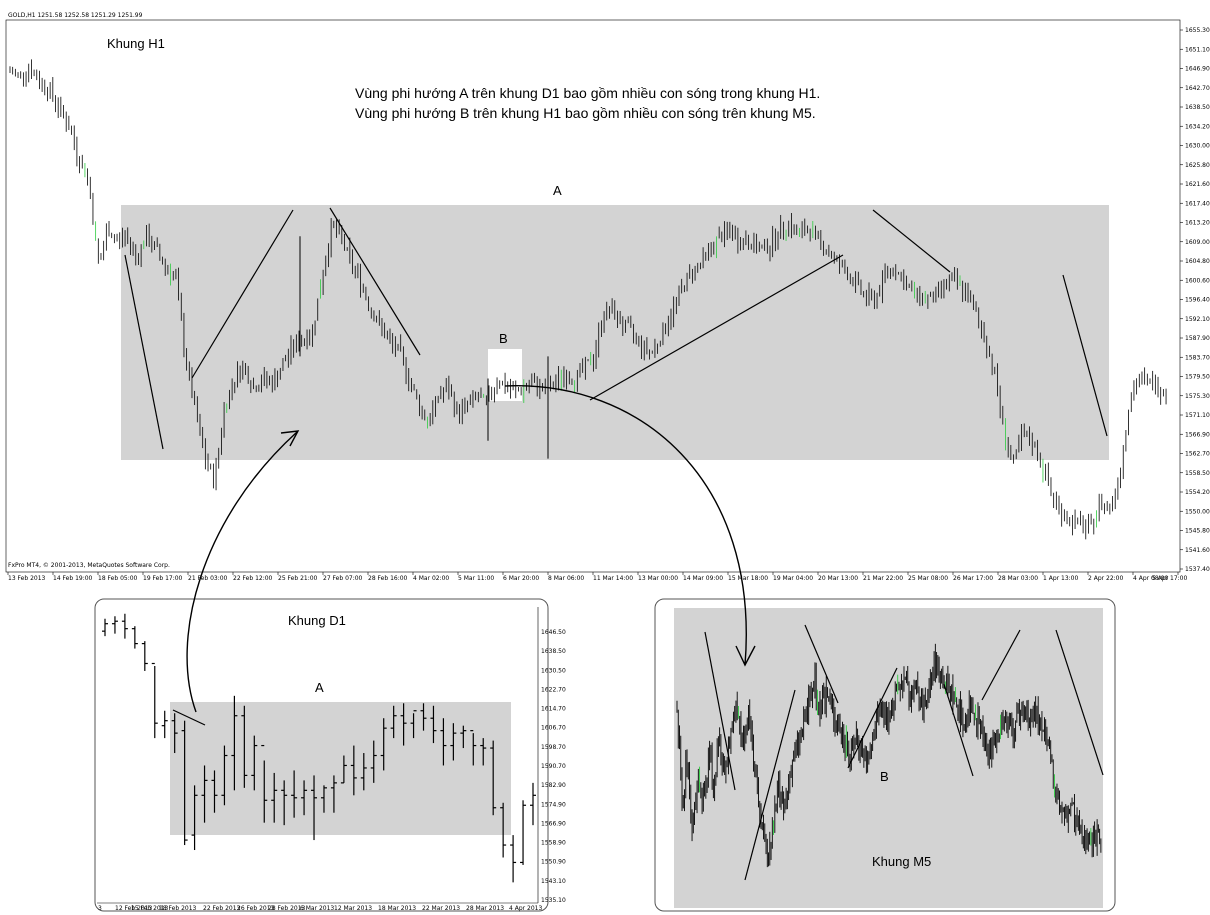 This screenshot has width=1210, height=915. I want to click on arrow-b-to-m5, so click(625, 525).